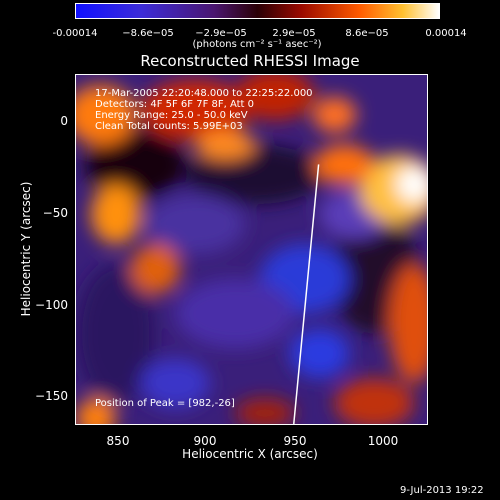  Describe the element at coordinates (250, 61) in the screenshot. I see `image-title: Reconstructed RHESSI Image` at that location.